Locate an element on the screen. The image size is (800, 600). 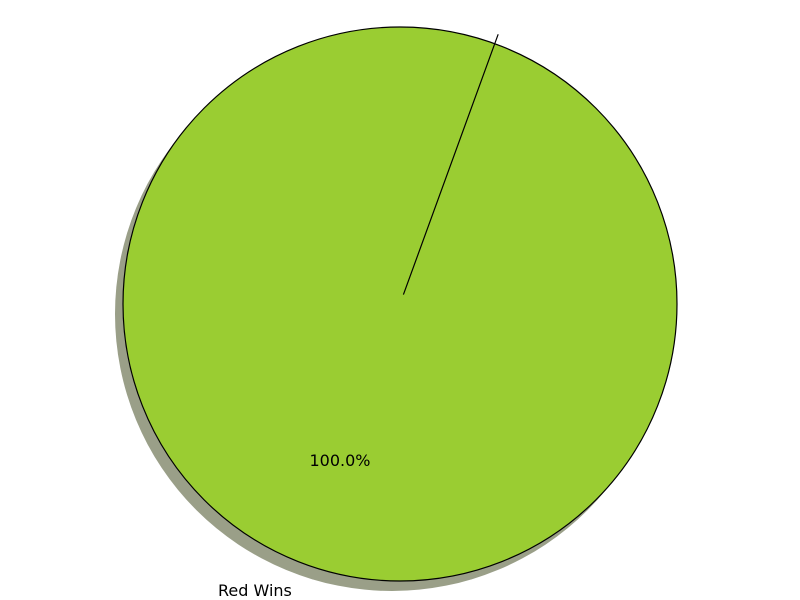
slice-percent-label-red-wins: 100.0% is located at coordinates (339, 460).